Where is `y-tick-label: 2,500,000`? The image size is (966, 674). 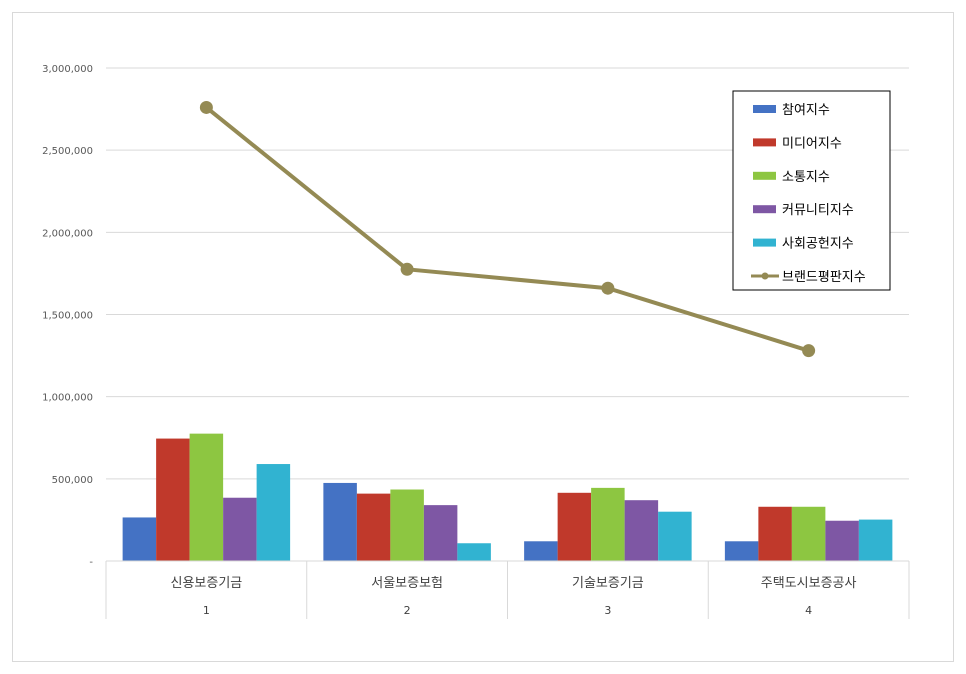
y-tick-label: 2,500,000 is located at coordinates (67, 151).